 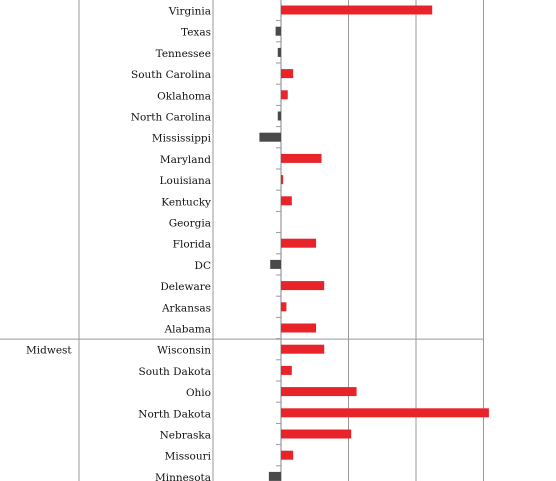 What do you see at coordinates (279, 52) in the screenshot?
I see `bar-tennessee` at bounding box center [279, 52].